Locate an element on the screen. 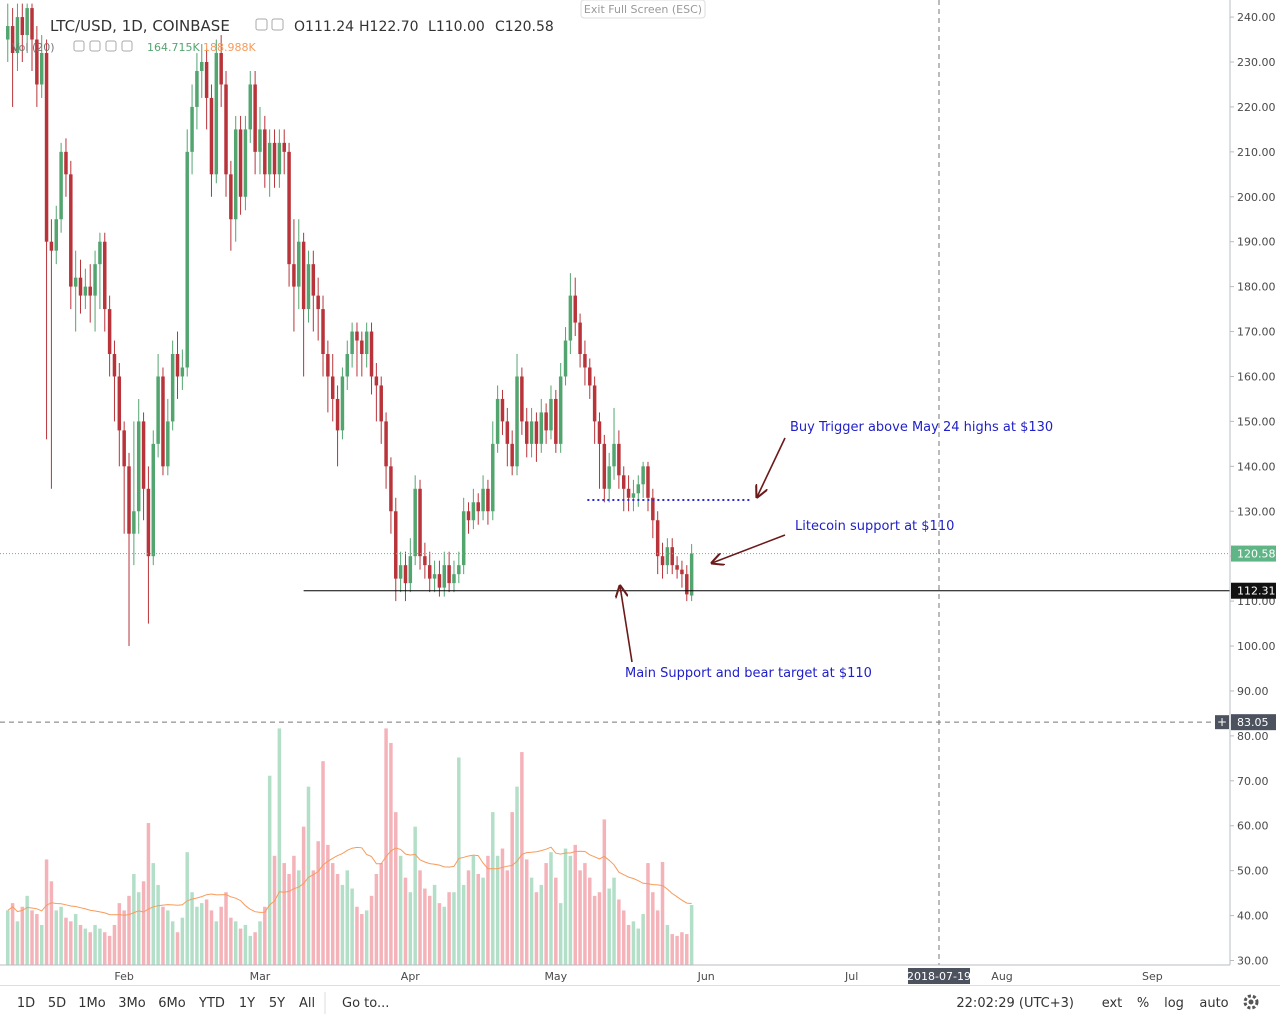 The width and height of the screenshot is (1280, 1024). x-tick-label: Aug is located at coordinates (1001, 976).